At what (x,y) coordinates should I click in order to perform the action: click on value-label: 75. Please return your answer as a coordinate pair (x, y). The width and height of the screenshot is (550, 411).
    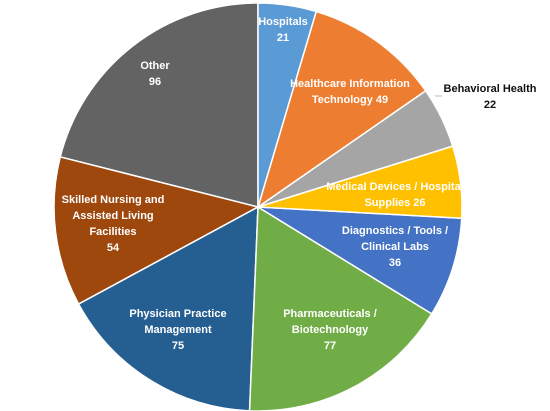
    Looking at the image, I should click on (178, 346).